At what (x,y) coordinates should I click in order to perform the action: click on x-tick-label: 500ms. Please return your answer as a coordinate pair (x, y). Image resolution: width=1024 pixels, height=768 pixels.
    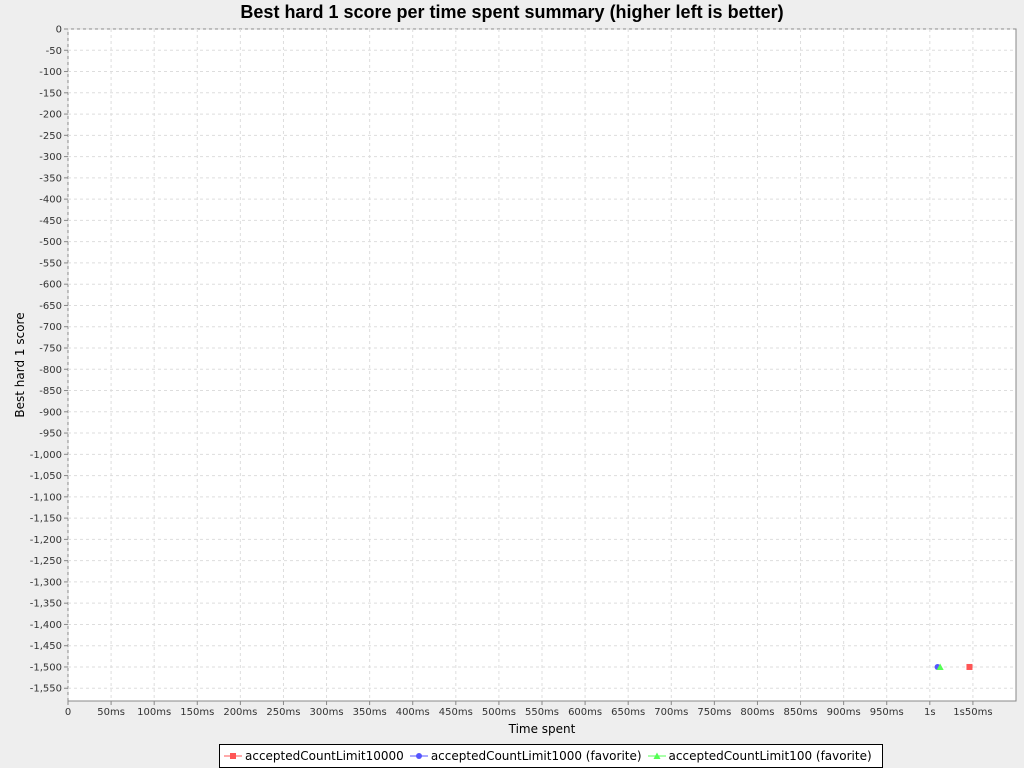
    Looking at the image, I should click on (499, 712).